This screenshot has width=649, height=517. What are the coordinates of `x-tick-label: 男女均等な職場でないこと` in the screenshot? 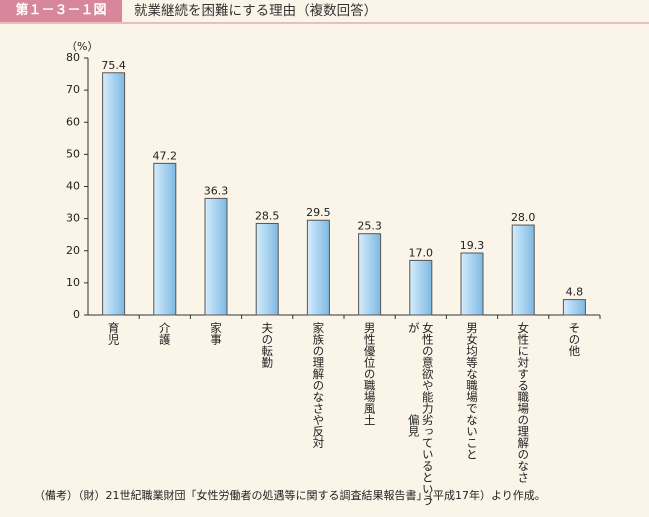 It's located at (472, 391).